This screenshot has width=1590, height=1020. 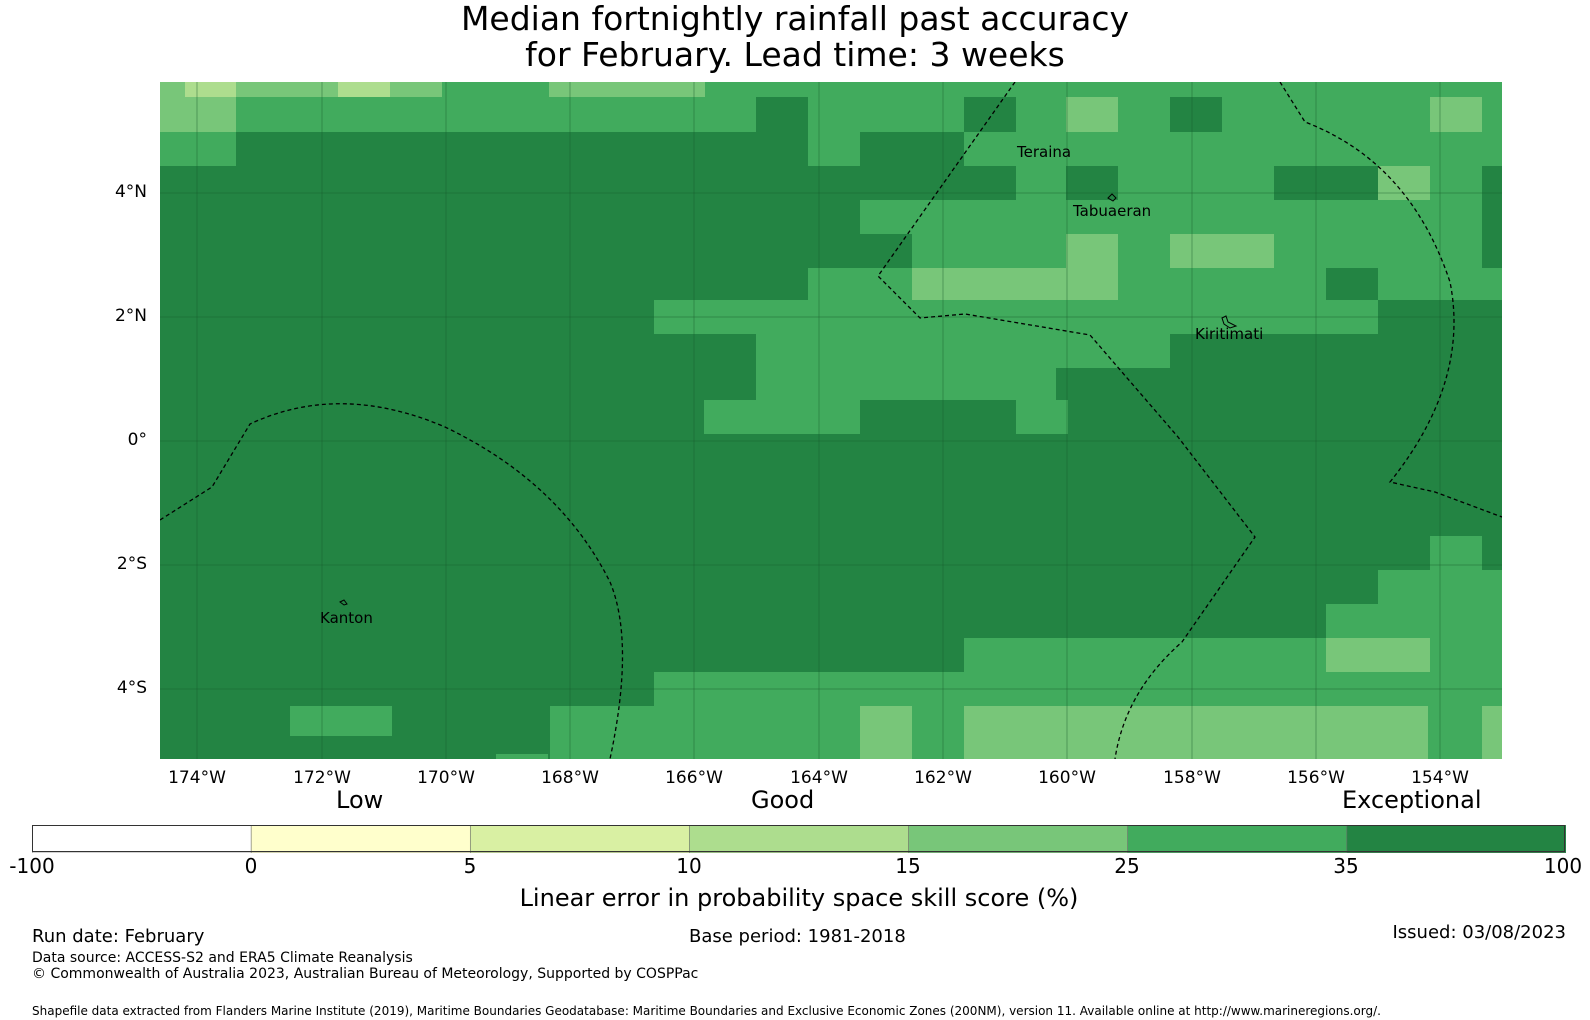 I want to click on lon-label: 172°W, so click(x=322, y=778).